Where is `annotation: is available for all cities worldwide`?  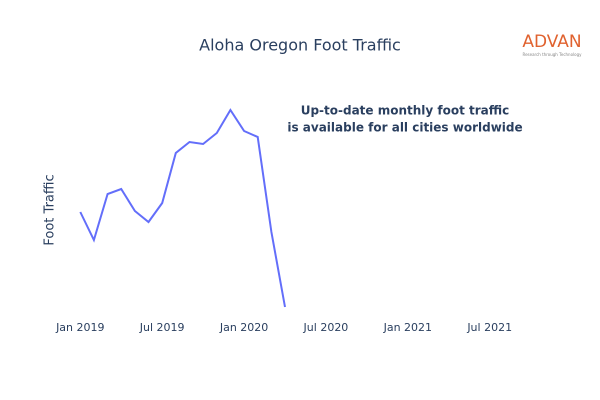
annotation: is available for all cities worldwide is located at coordinates (404, 128).